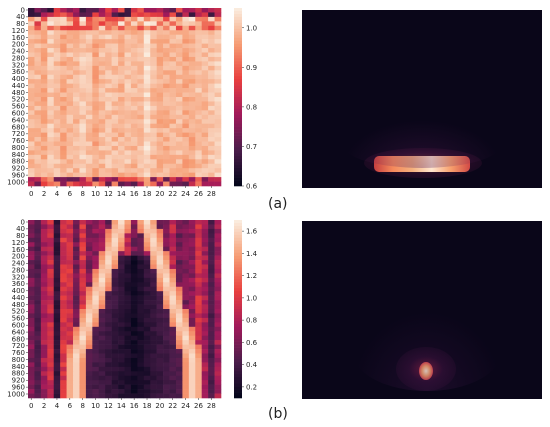  Describe the element at coordinates (18, 291) in the screenshot. I see `y-tick-label: 400` at that location.